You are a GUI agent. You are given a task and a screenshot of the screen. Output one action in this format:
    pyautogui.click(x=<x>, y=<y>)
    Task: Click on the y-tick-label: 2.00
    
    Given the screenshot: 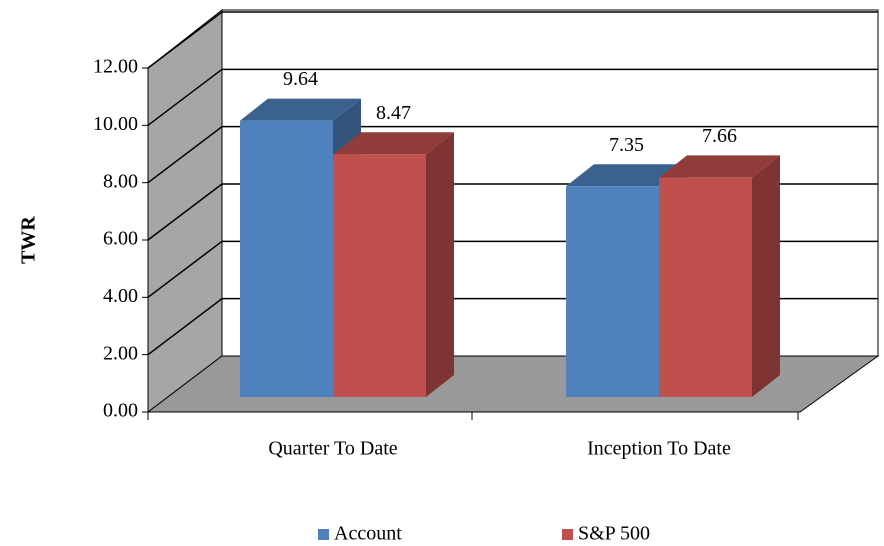 What is the action you would take?
    pyautogui.click(x=120, y=353)
    